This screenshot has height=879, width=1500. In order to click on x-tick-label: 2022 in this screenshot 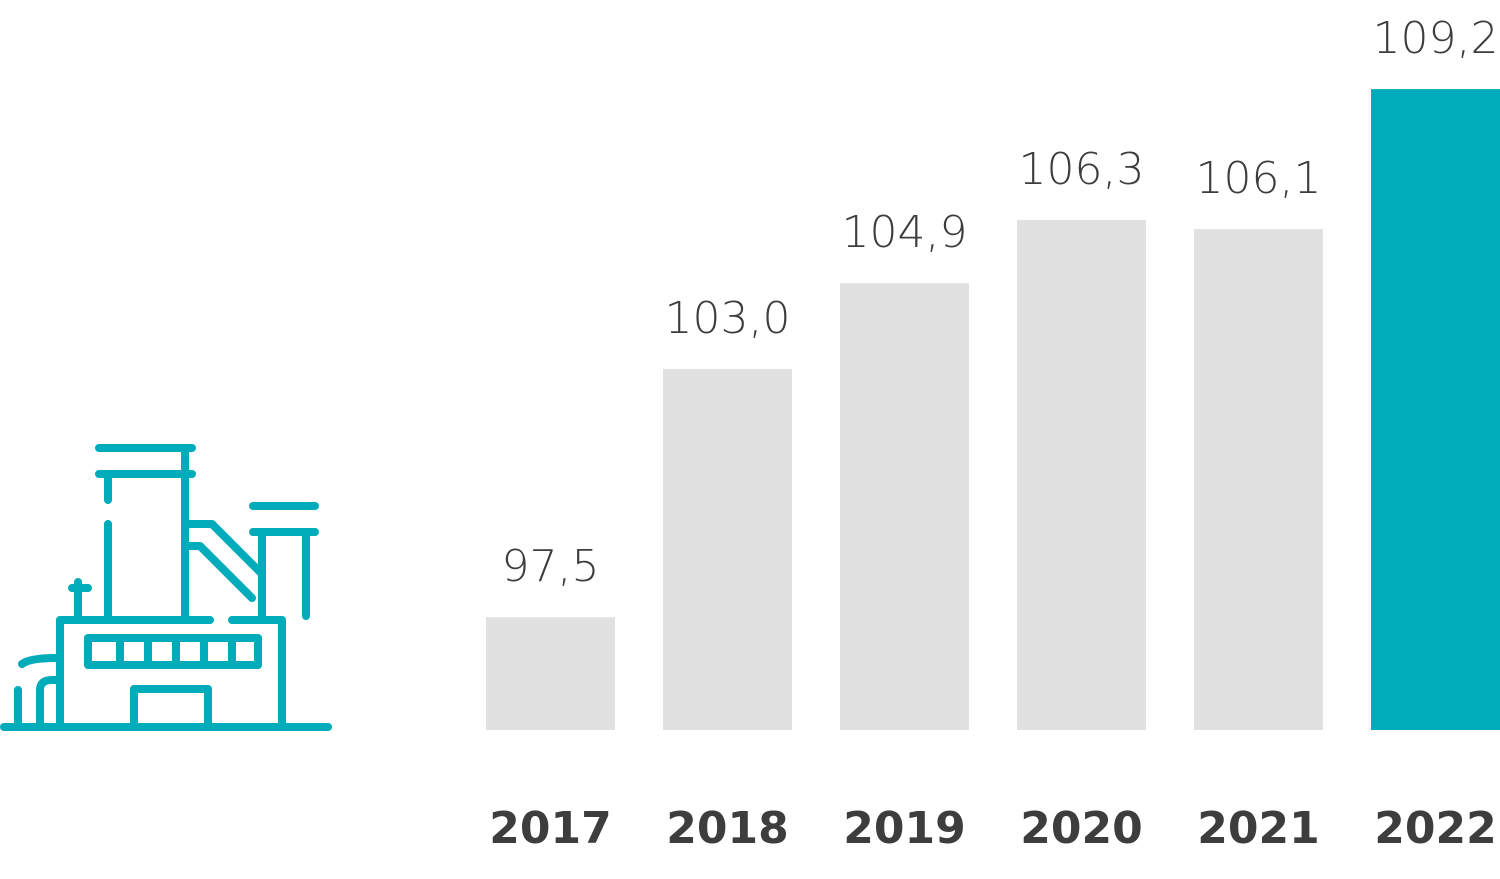, I will do `click(1435, 828)`.